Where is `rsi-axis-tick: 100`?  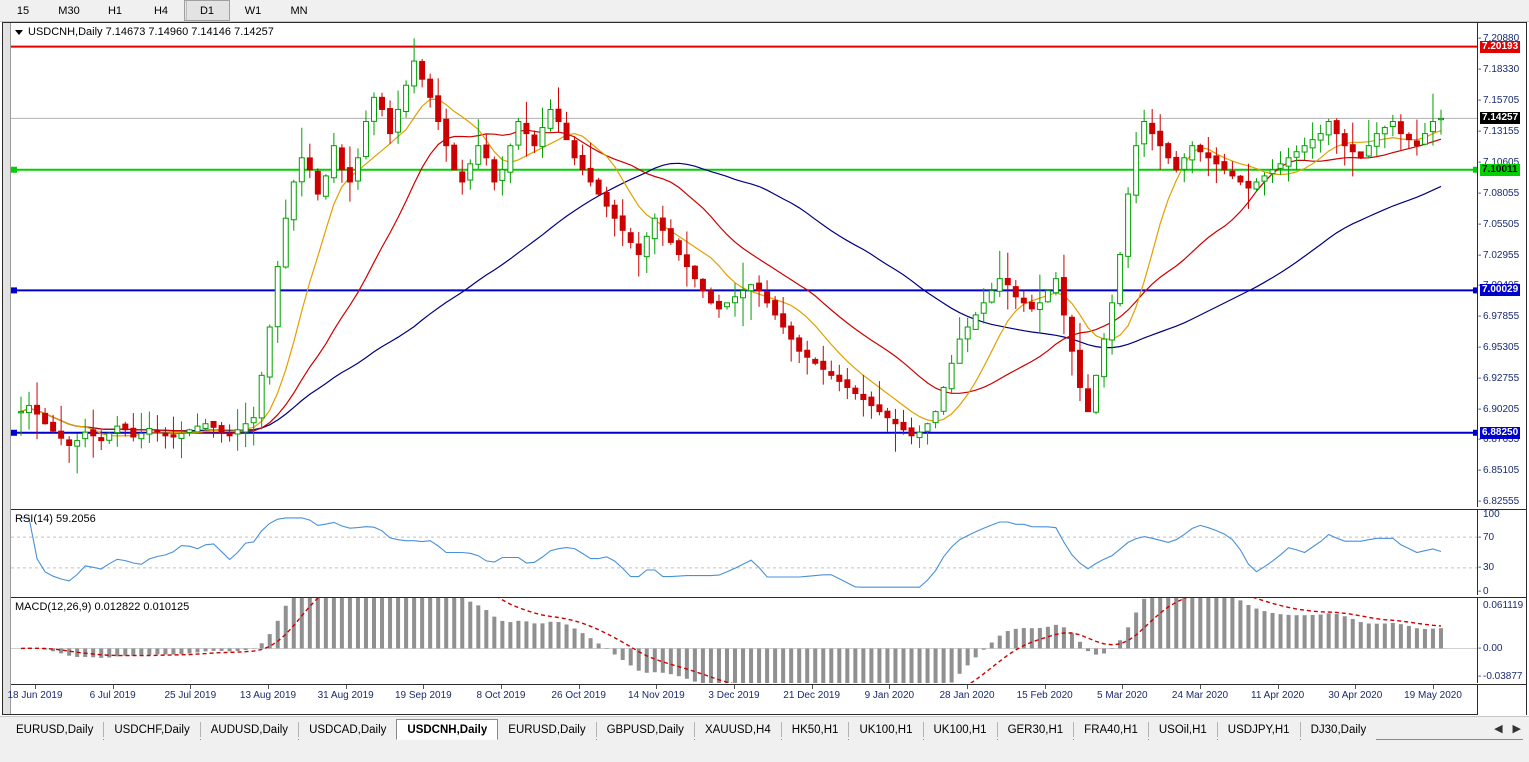
rsi-axis-tick: 100 is located at coordinates (1491, 514).